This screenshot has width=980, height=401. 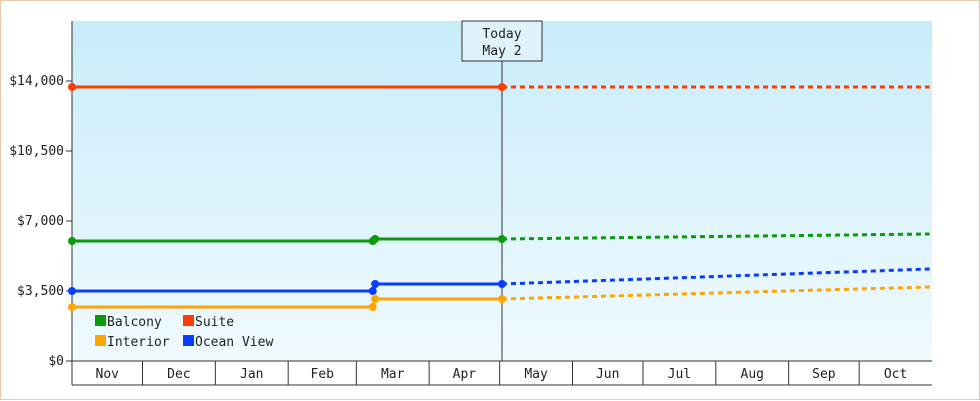 What do you see at coordinates (138, 342) in the screenshot?
I see `legend-label-interior: Interior` at bounding box center [138, 342].